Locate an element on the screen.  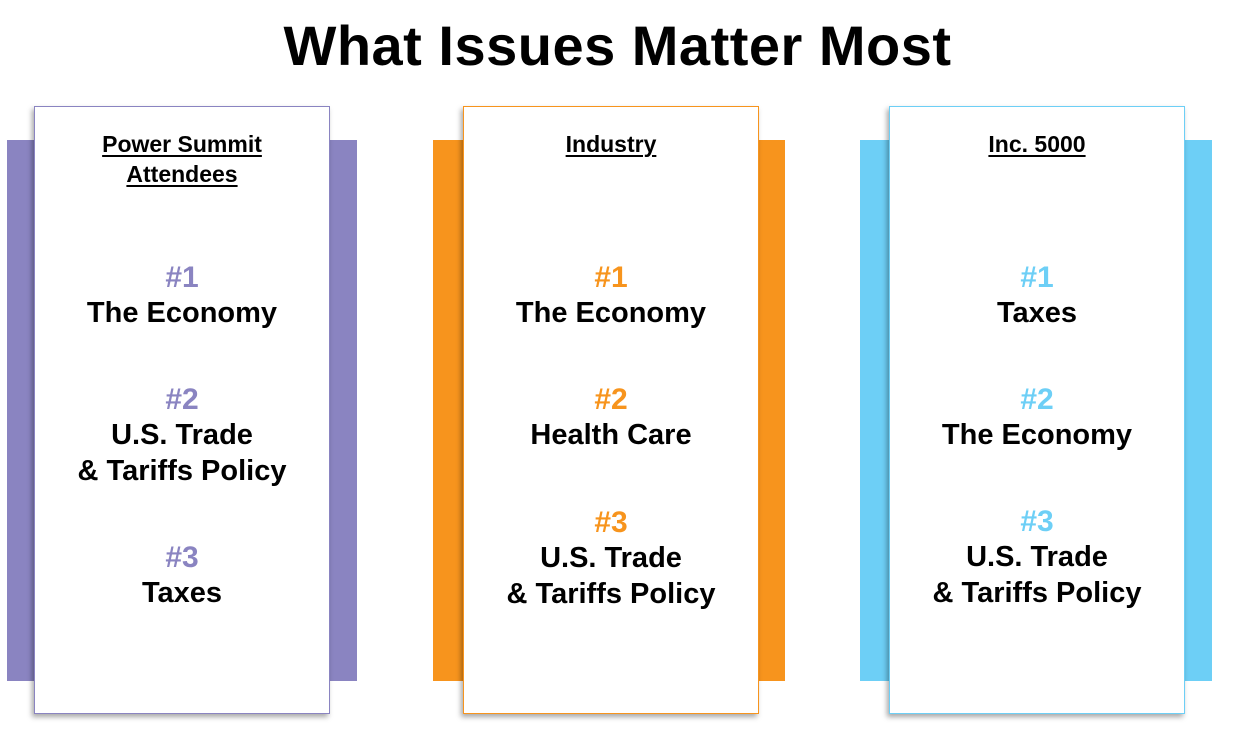
rank-item-1: #1 Taxes is located at coordinates (1037, 296).